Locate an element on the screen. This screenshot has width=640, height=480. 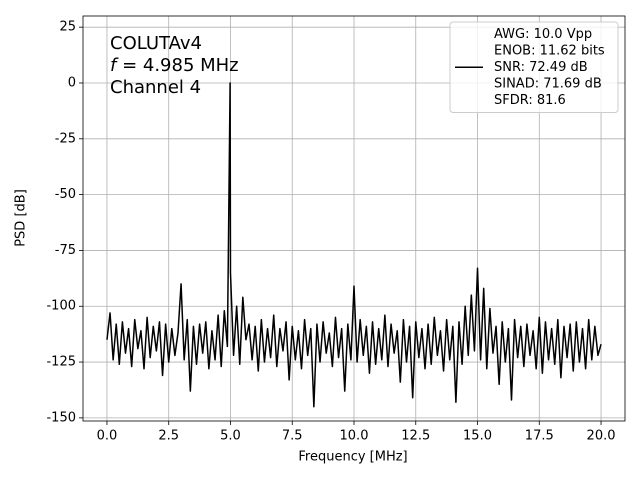
x-axis-label: Frequency [MHz] is located at coordinates (352, 457).